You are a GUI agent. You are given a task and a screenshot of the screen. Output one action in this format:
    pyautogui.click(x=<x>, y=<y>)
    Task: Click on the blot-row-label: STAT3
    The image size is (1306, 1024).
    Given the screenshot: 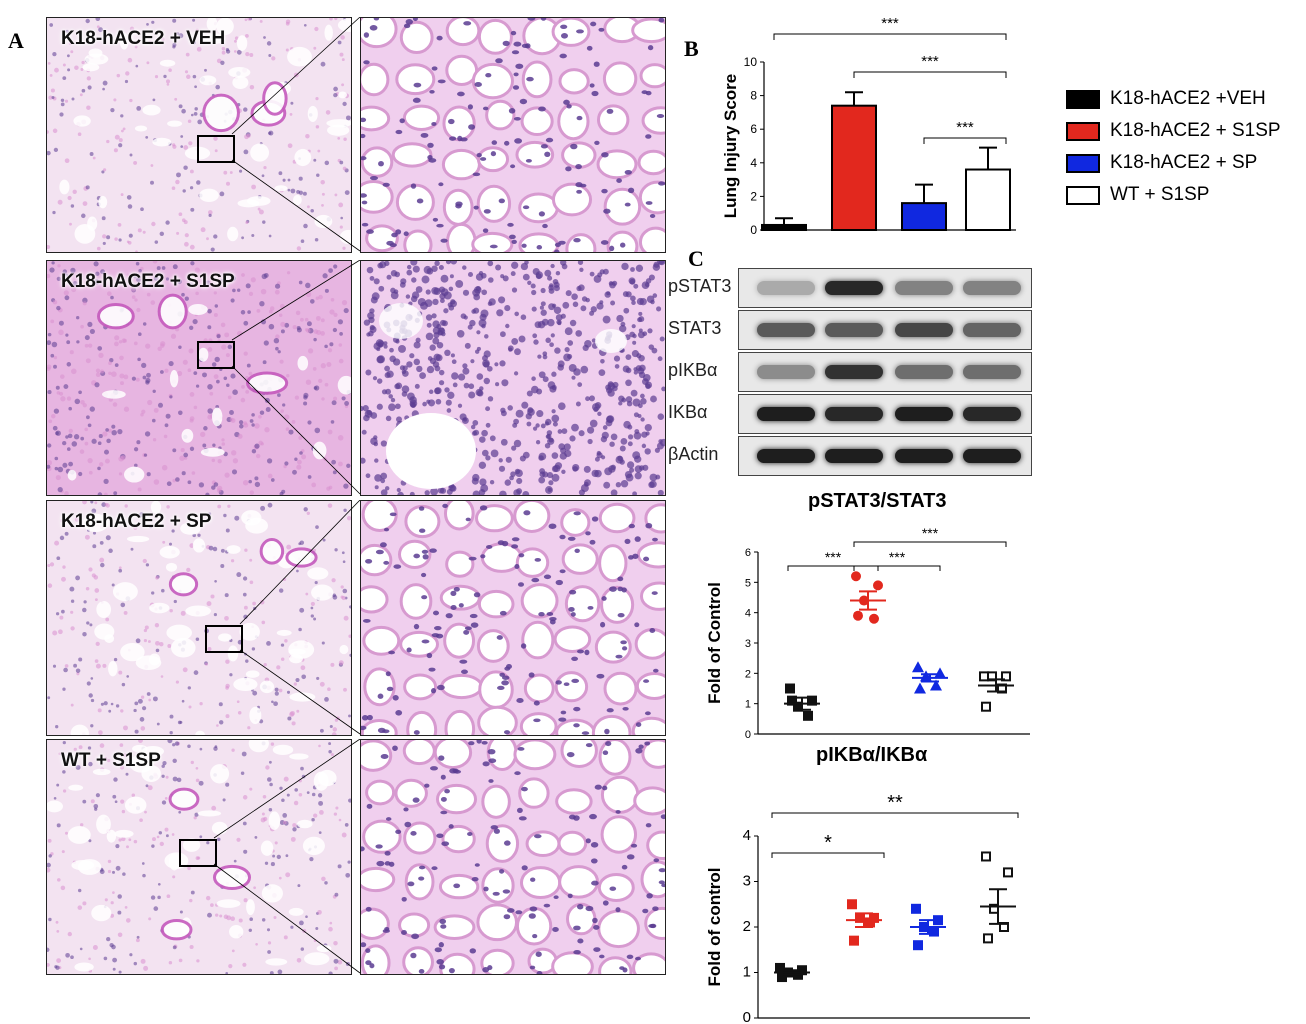 What is the action you would take?
    pyautogui.click(x=695, y=328)
    